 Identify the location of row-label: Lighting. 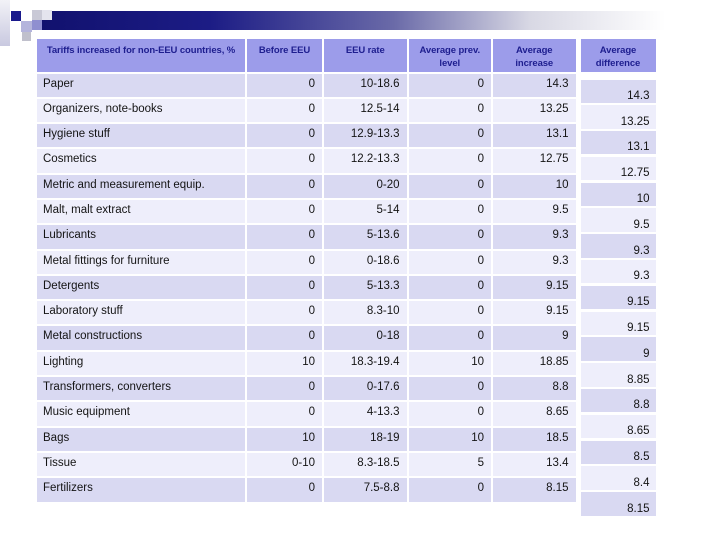
(141, 363).